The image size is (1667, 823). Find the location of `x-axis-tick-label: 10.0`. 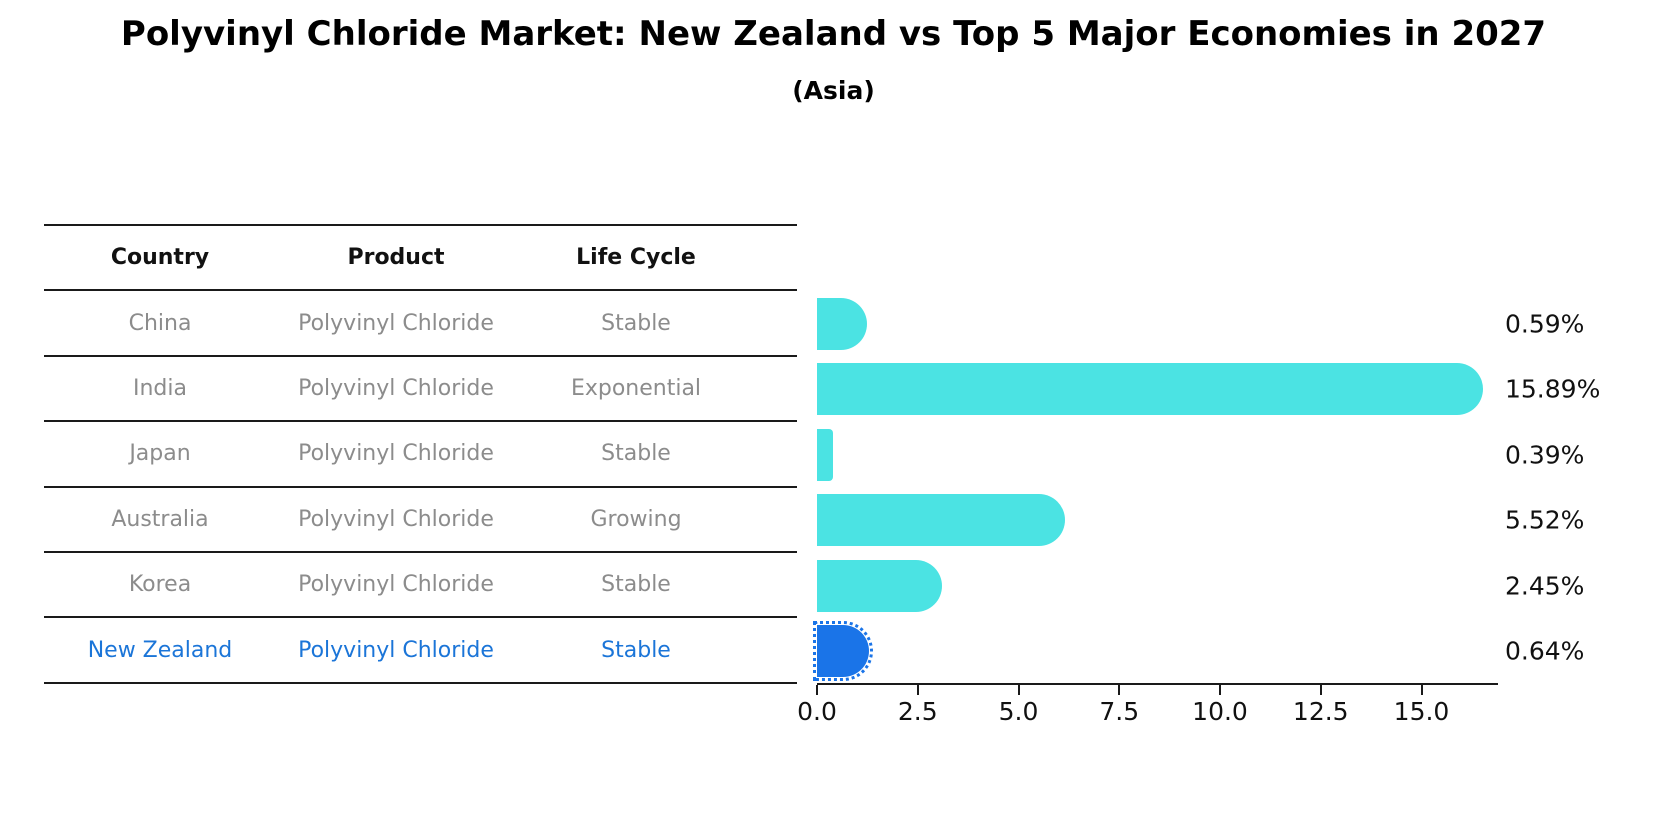

x-axis-tick-label: 10.0 is located at coordinates (1220, 711).